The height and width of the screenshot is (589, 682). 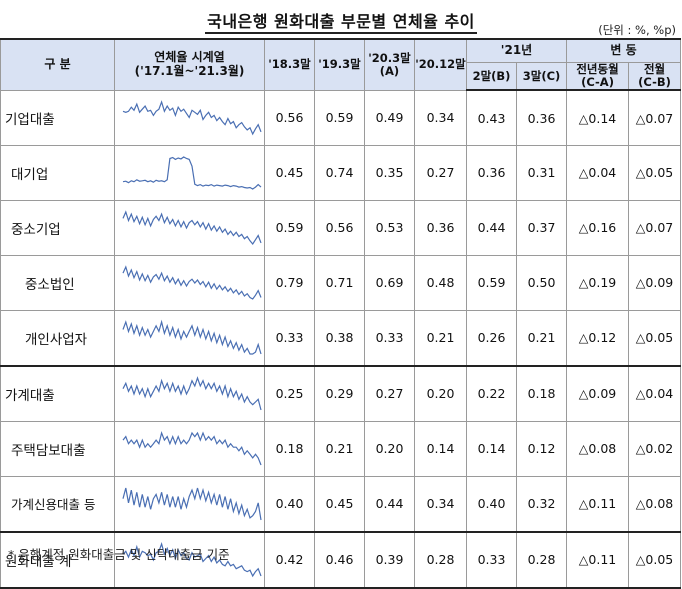 I want to click on cell-v3: 0.27, so click(x=389, y=393).